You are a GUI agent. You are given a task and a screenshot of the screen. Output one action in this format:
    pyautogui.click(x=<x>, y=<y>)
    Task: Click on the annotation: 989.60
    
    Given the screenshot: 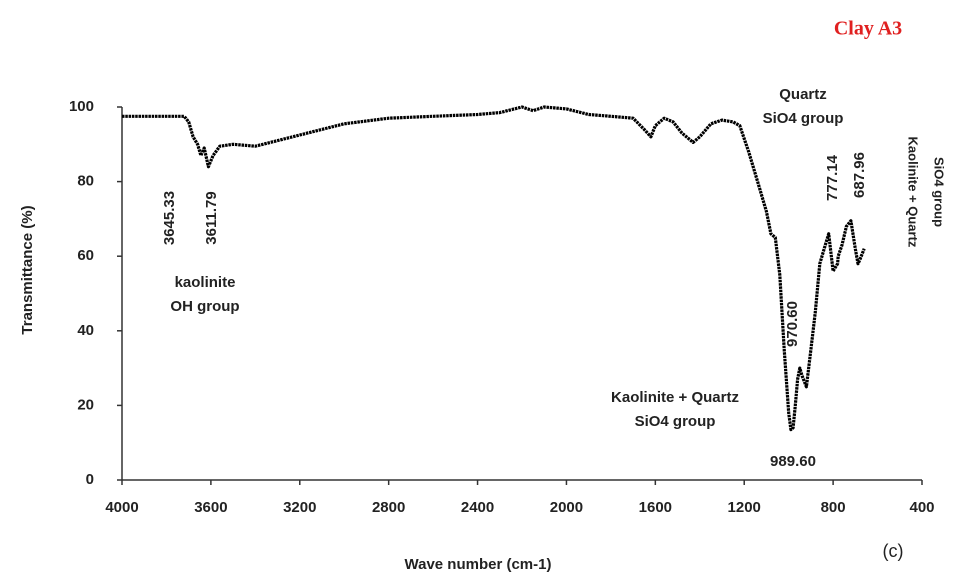 What is the action you would take?
    pyautogui.click(x=793, y=461)
    